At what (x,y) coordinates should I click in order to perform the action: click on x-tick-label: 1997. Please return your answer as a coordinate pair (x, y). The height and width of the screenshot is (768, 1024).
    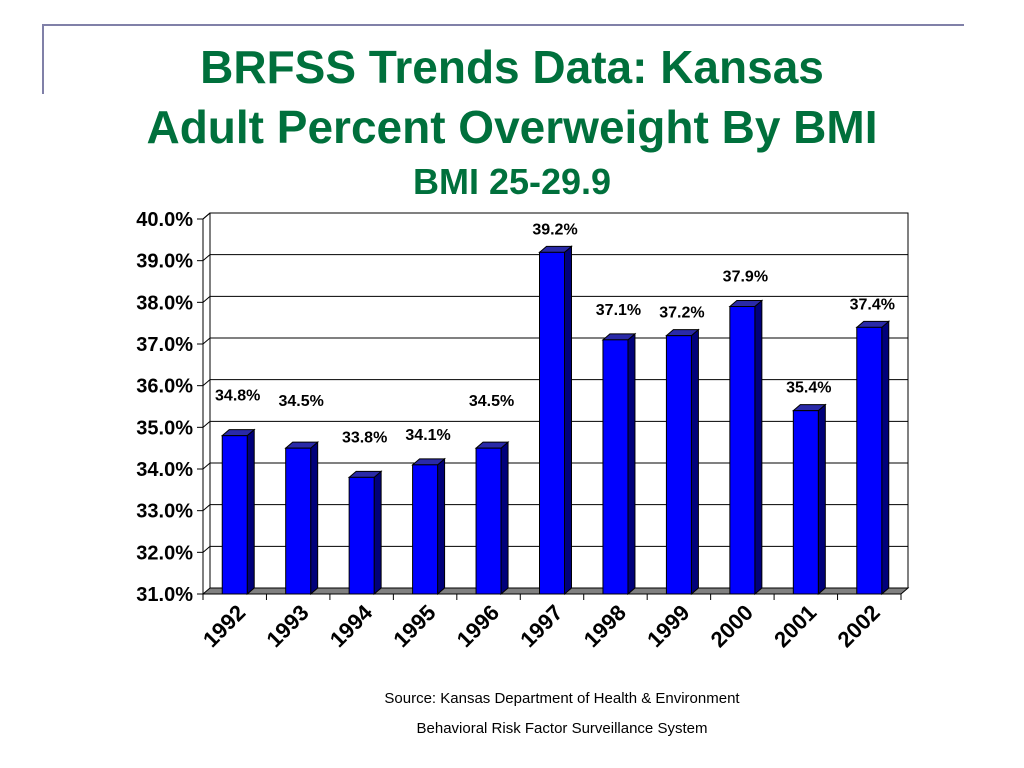
    Looking at the image, I should click on (541, 626).